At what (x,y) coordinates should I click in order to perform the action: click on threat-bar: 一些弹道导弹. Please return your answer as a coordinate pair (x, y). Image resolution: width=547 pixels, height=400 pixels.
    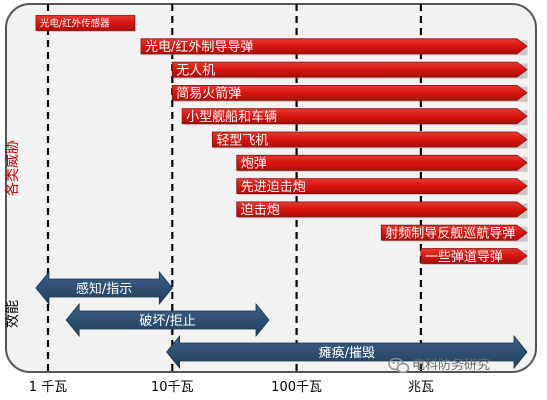
    Looking at the image, I should click on (474, 256).